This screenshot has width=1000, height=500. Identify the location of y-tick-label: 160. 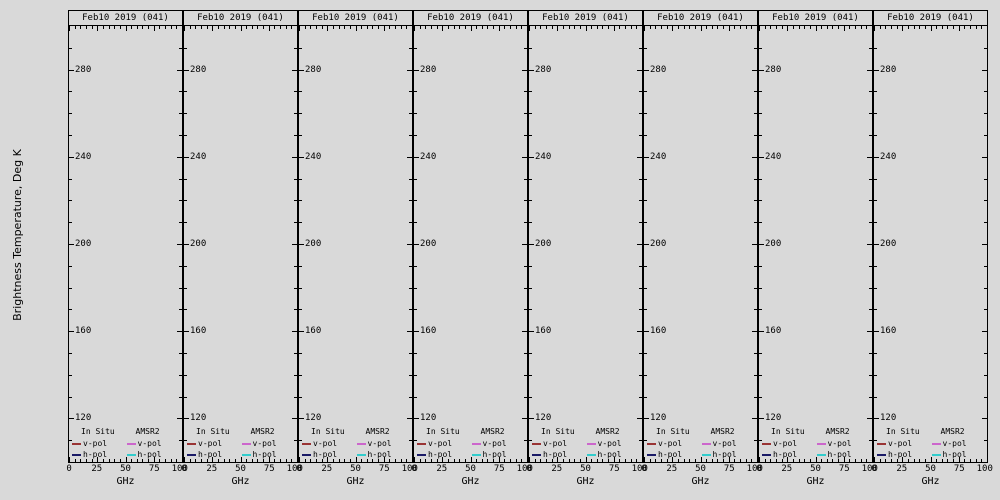
(888, 331).